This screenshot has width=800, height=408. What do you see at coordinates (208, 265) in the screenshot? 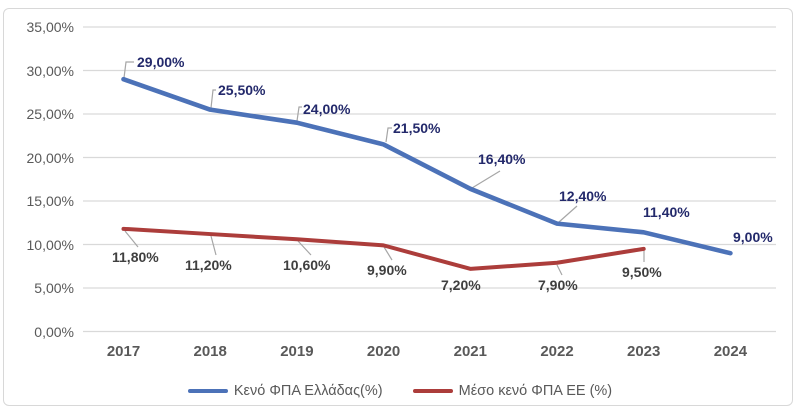
I see `data-label: 11,20%` at bounding box center [208, 265].